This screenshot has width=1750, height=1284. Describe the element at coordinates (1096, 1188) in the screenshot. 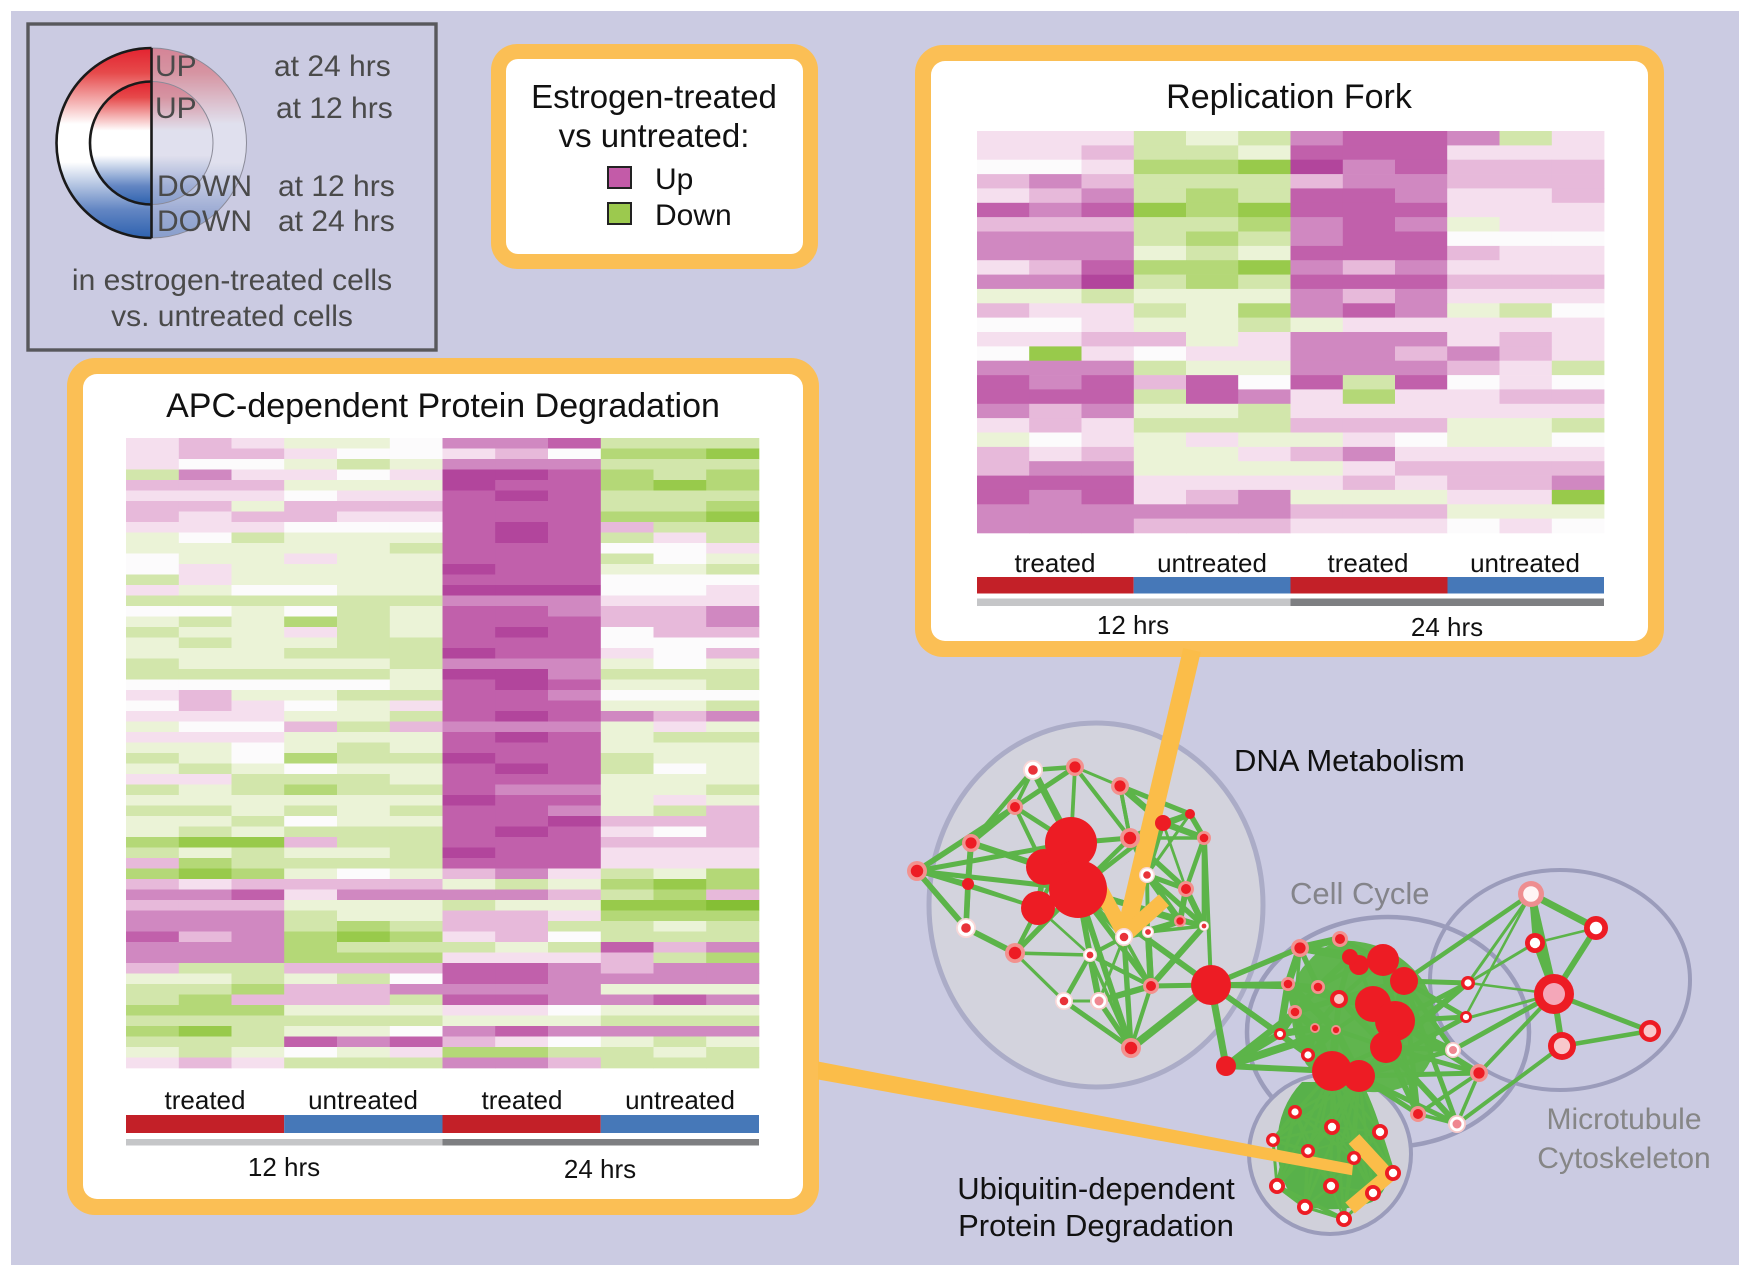

I see `svg-text: Ubiquitin-dependent` at that location.